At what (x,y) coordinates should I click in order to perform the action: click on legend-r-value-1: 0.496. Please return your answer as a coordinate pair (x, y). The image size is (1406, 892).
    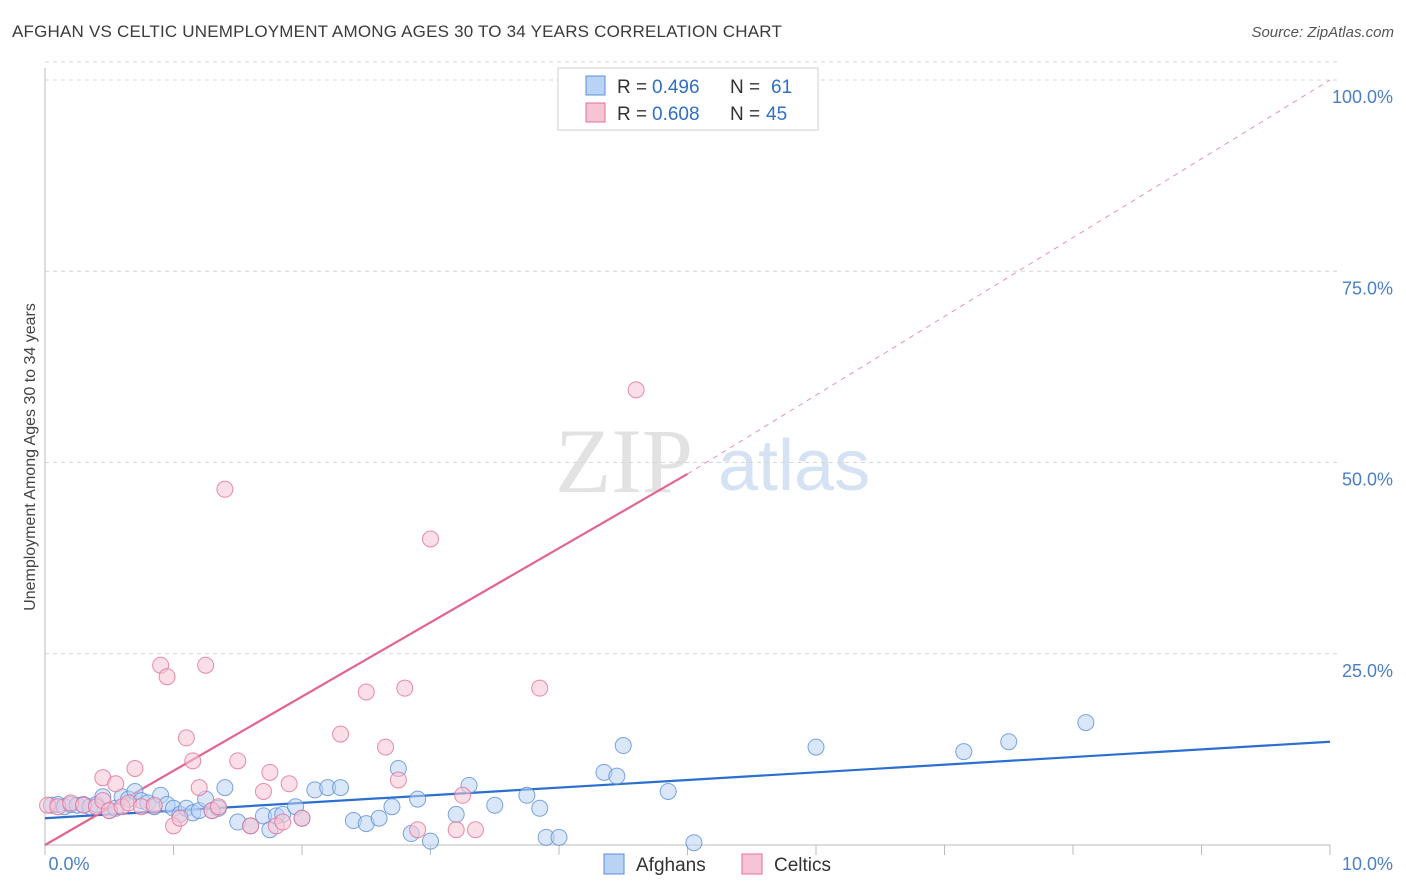
    Looking at the image, I should click on (676, 87).